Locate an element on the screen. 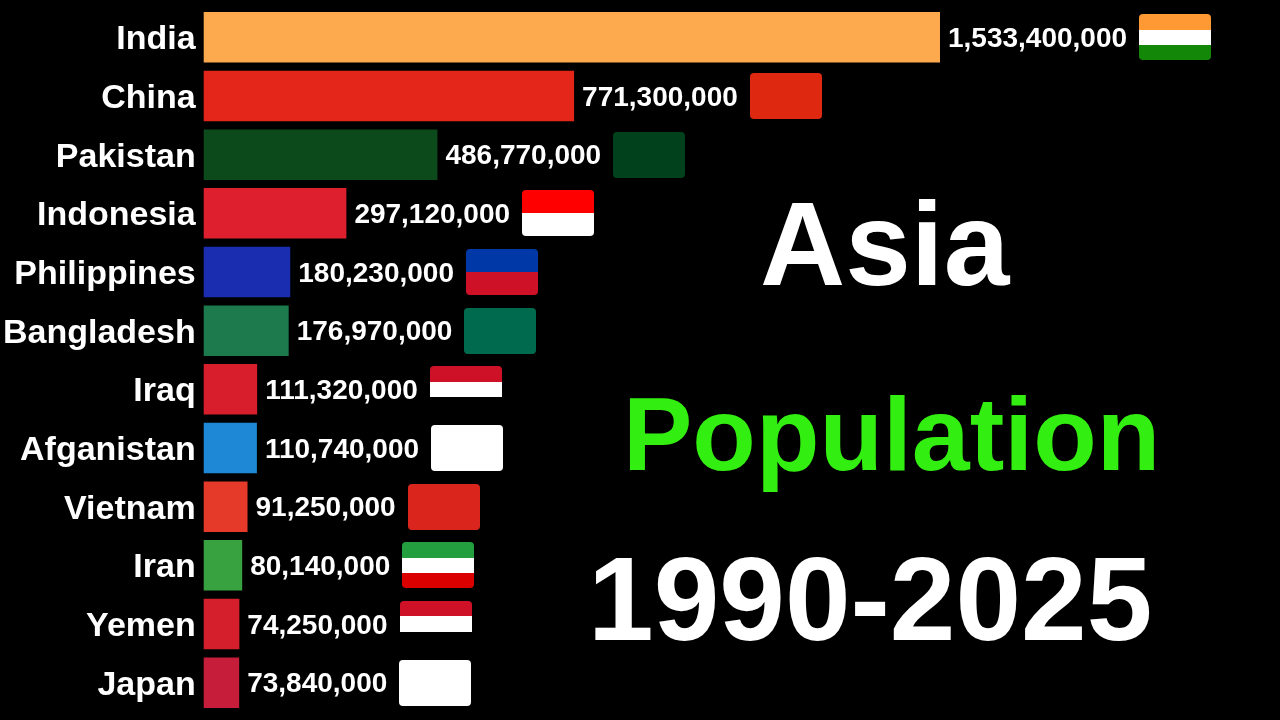 The image size is (1280, 720). data-label: 73,840,000 is located at coordinates (317, 683).